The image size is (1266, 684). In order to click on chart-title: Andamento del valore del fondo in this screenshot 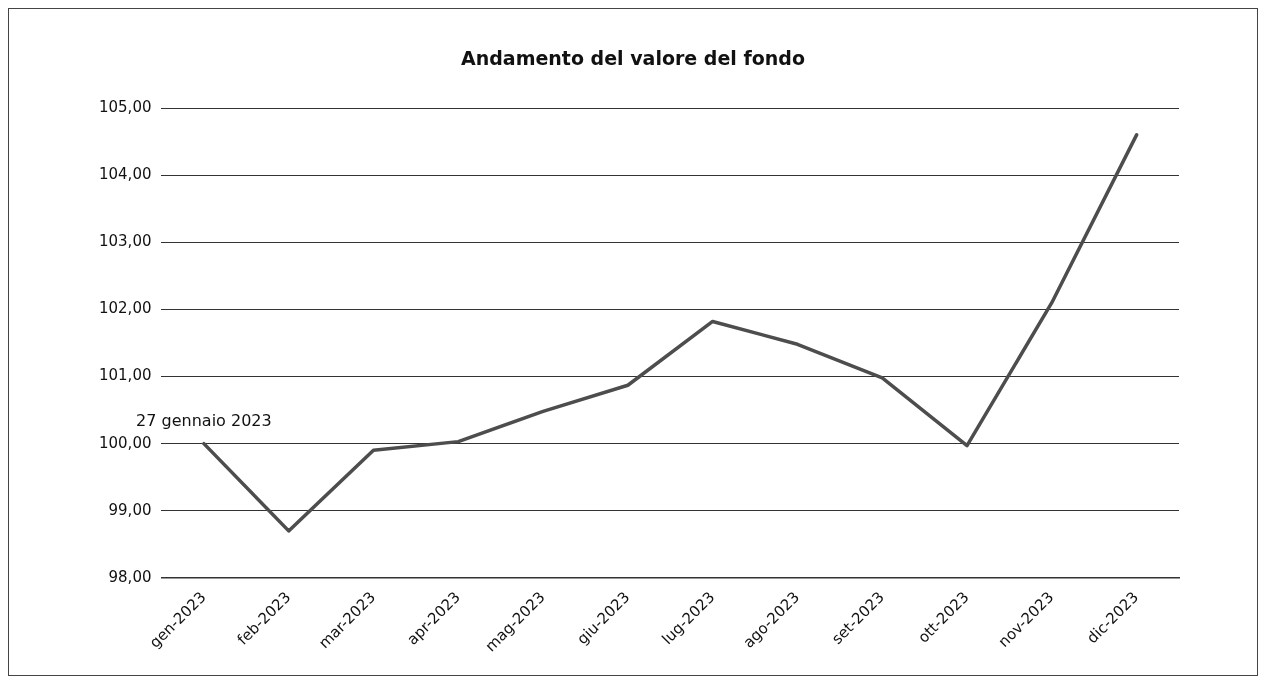, I will do `click(633, 58)`.